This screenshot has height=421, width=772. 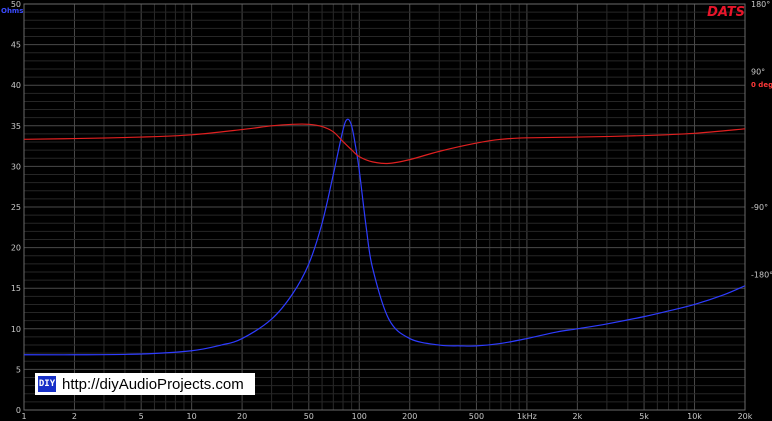 I want to click on y-tick-label-left: 35, so click(x=16, y=126).